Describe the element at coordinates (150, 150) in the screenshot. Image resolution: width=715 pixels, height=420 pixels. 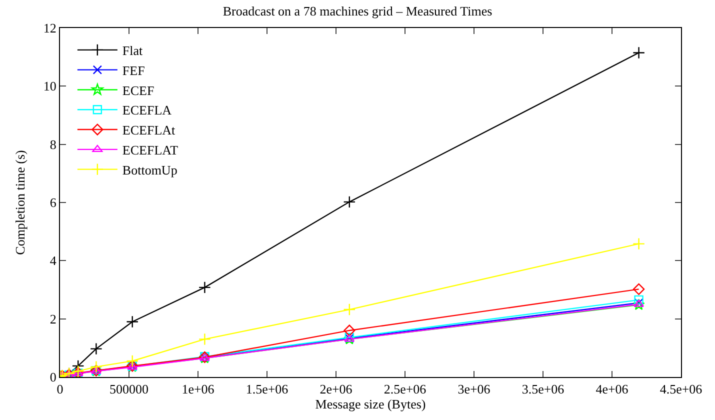
I see `legend-label: ECEFLAT` at that location.